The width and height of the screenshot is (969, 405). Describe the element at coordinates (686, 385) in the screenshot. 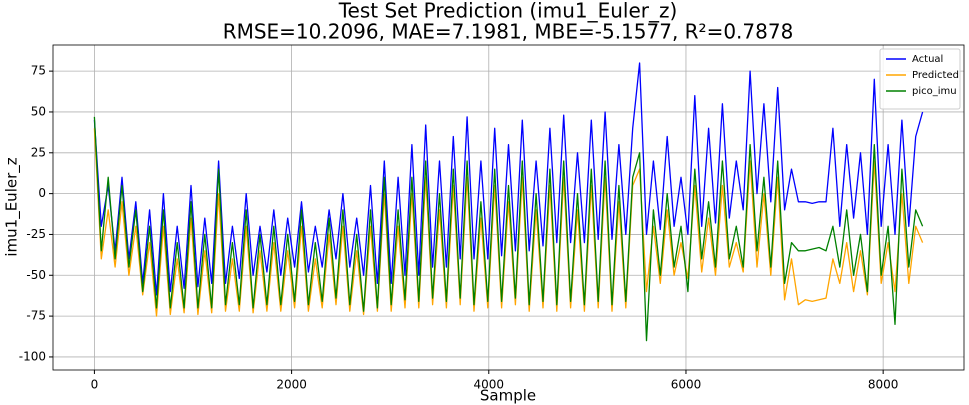

I see `x-tick-label: 6000` at that location.